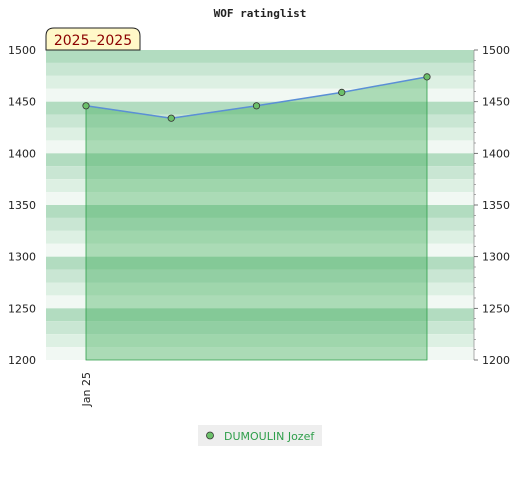 The image size is (520, 480). I want to click on legend: DUMOULIN Jozef, so click(260, 435).